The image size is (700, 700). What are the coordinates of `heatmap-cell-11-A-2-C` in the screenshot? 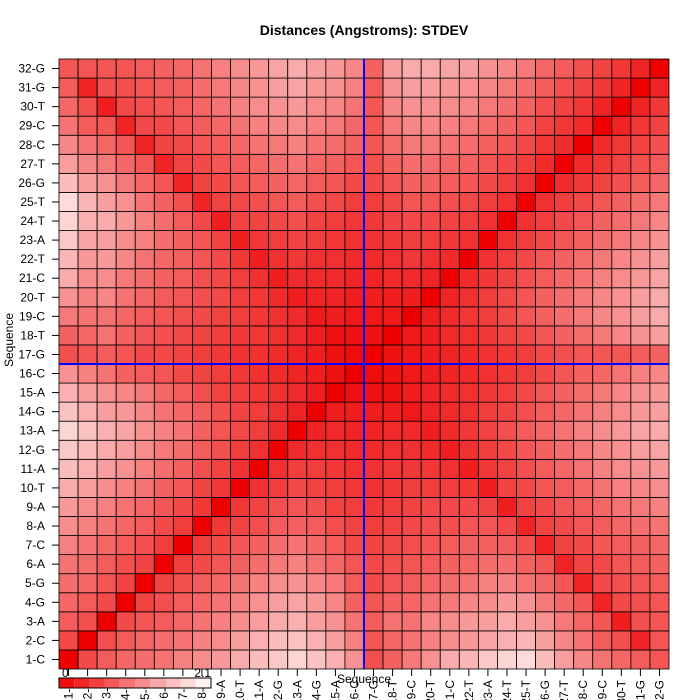 It's located at (87, 468).